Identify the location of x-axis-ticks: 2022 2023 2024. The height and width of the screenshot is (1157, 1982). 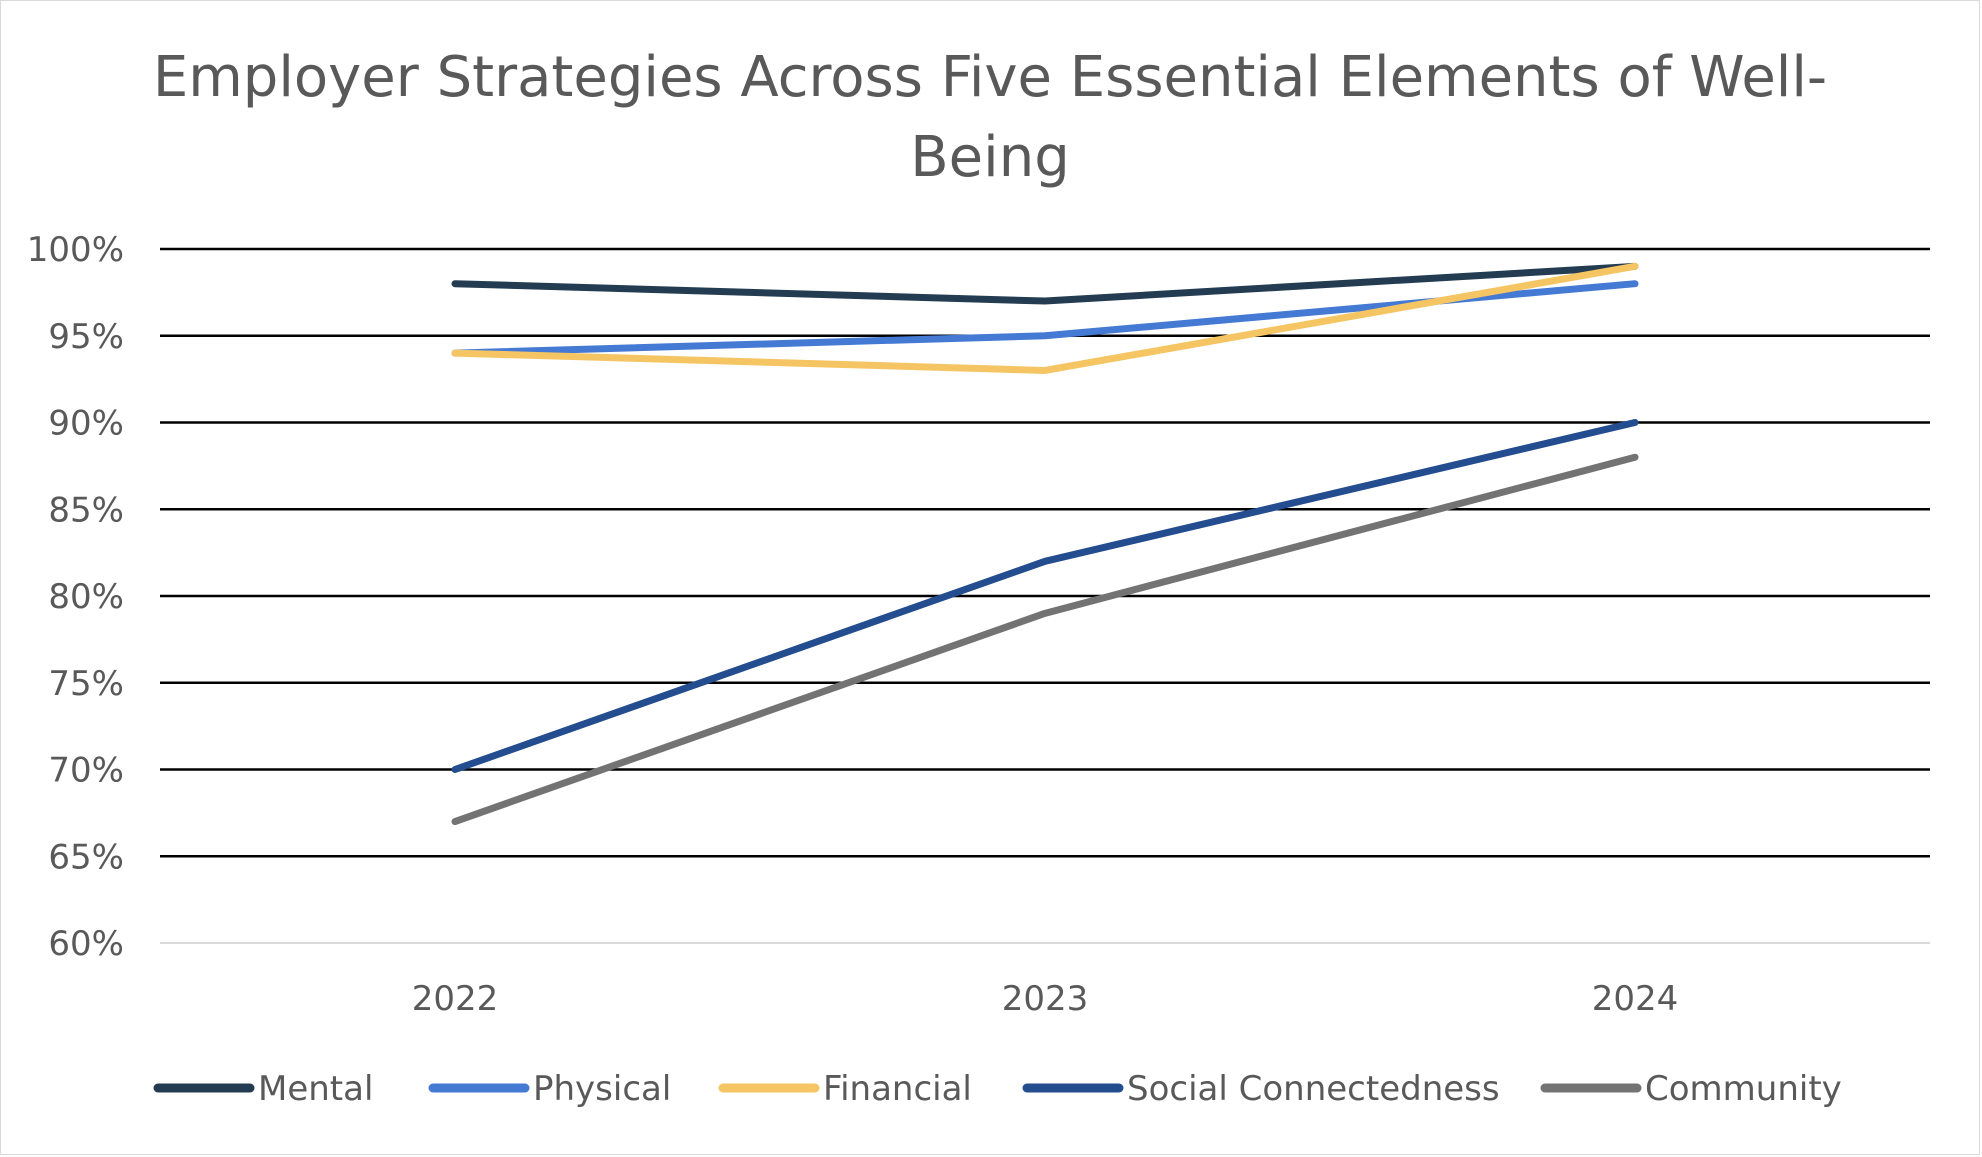
(1045, 999).